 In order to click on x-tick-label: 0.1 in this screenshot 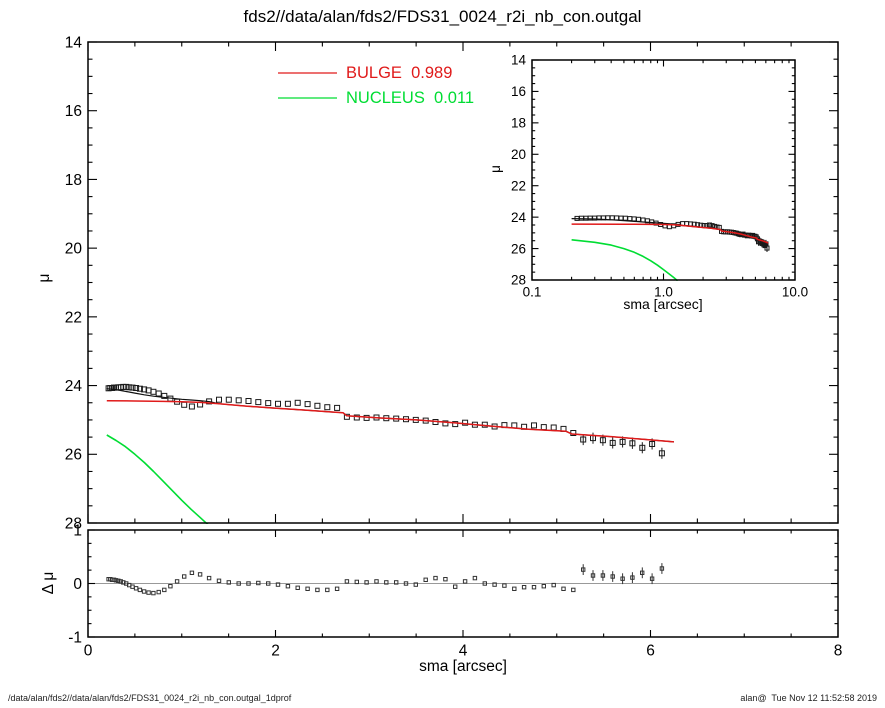, I will do `click(532, 292)`.